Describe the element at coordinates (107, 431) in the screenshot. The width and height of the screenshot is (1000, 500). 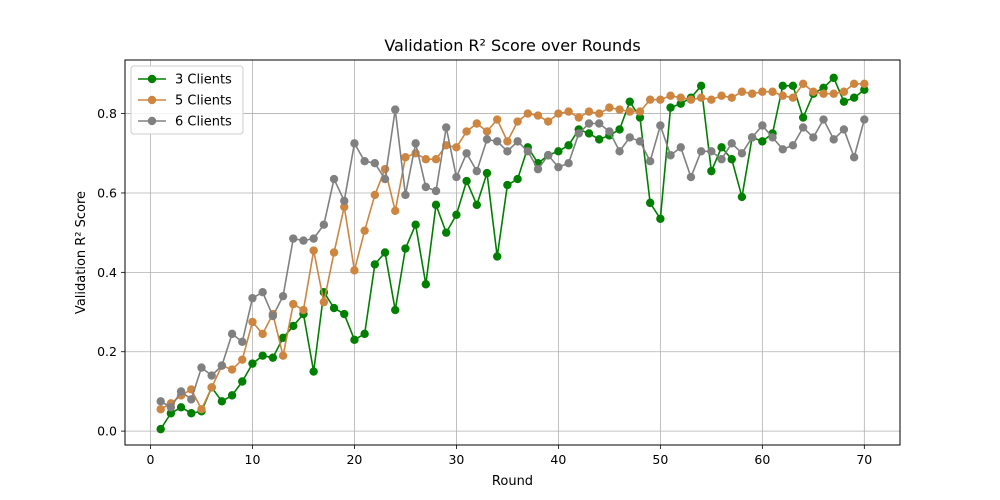
I see `y-tick-label: 0.0` at that location.